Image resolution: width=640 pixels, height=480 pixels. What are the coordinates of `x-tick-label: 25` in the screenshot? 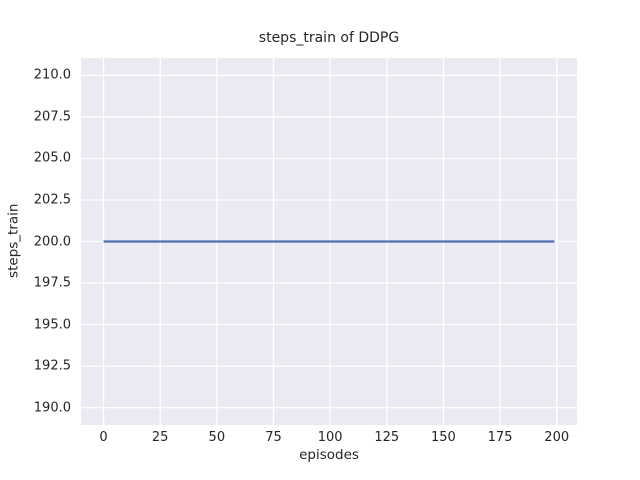 It's located at (160, 437).